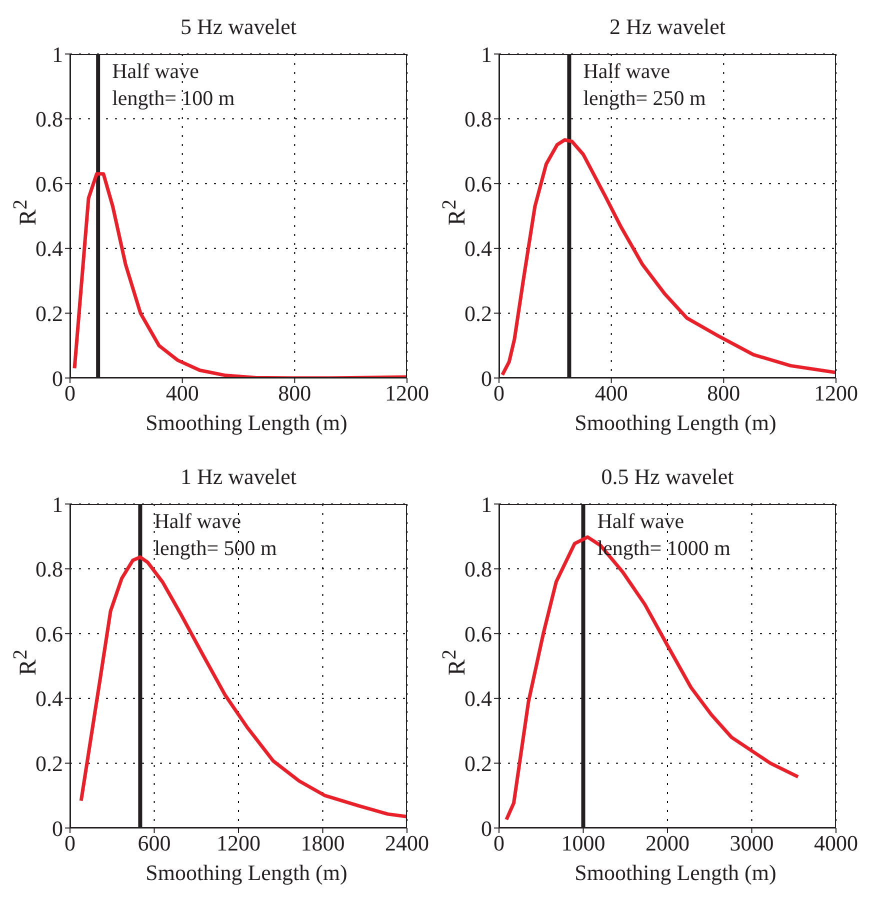 This screenshot has width=877, height=922. What do you see at coordinates (154, 843) in the screenshot?
I see `x-tick-label: 600` at bounding box center [154, 843].